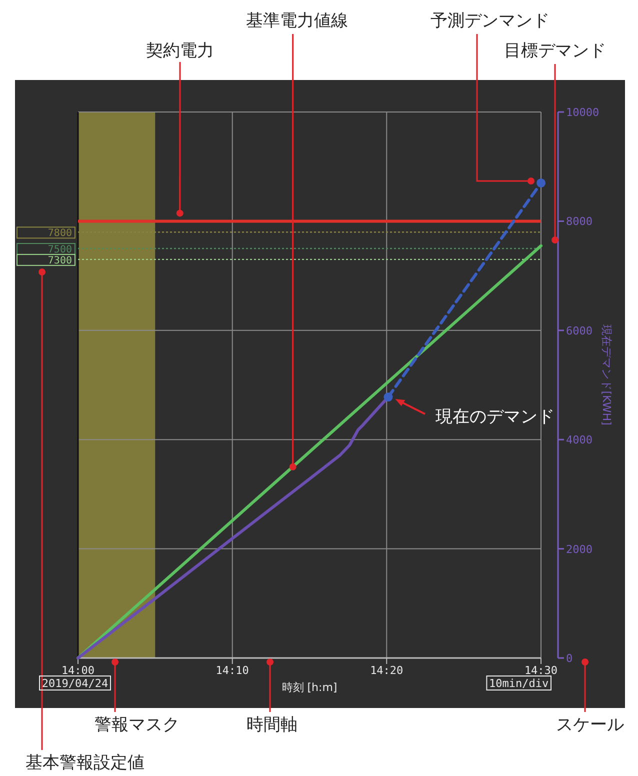  What do you see at coordinates (232, 670) in the screenshot?
I see `x-tick-label: 14:10` at bounding box center [232, 670].